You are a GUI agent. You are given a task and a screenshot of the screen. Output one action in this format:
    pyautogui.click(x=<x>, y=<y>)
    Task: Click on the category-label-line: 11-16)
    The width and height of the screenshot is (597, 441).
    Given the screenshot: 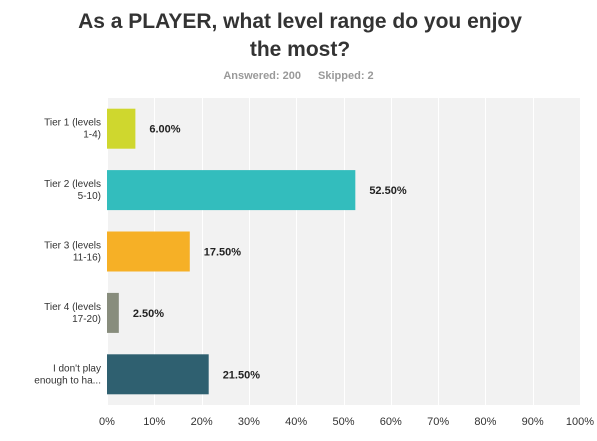 What is the action you would take?
    pyautogui.click(x=87, y=258)
    